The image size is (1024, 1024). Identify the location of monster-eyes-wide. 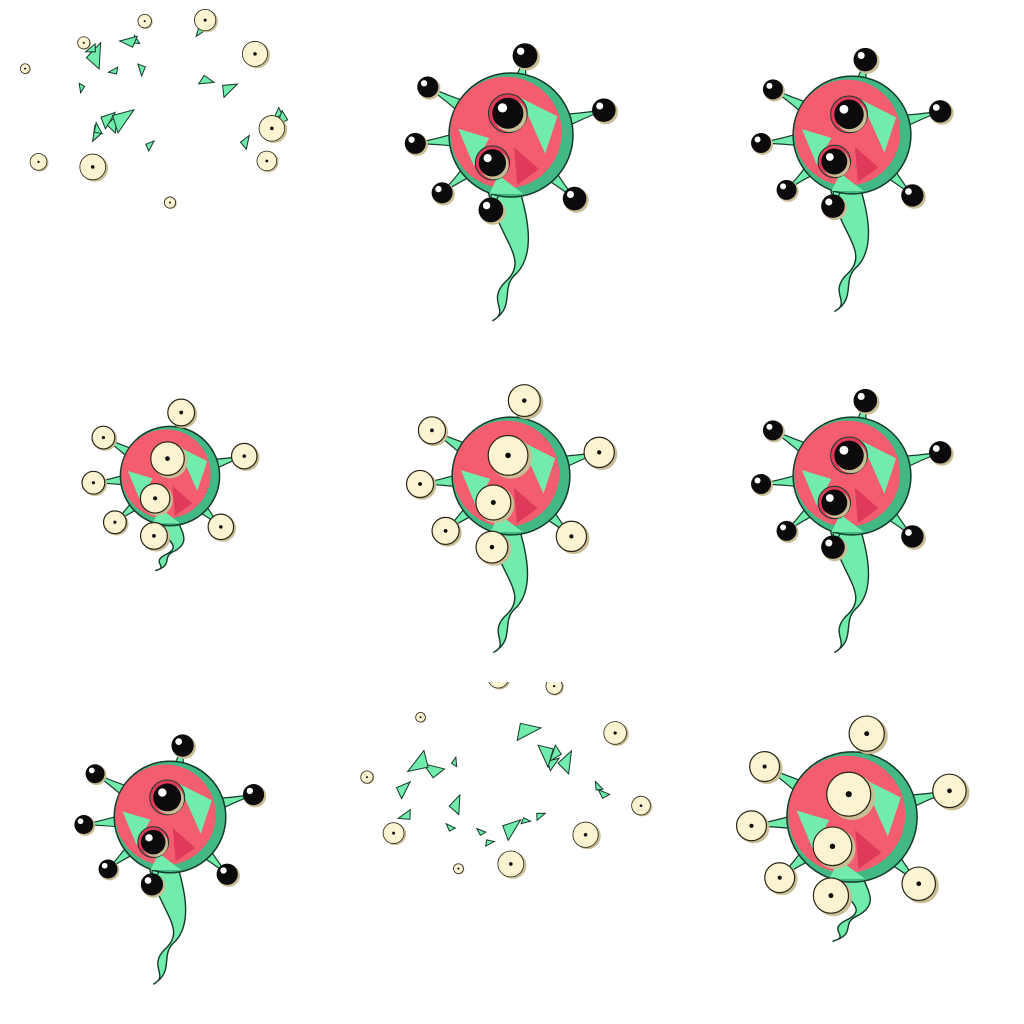
(852, 829).